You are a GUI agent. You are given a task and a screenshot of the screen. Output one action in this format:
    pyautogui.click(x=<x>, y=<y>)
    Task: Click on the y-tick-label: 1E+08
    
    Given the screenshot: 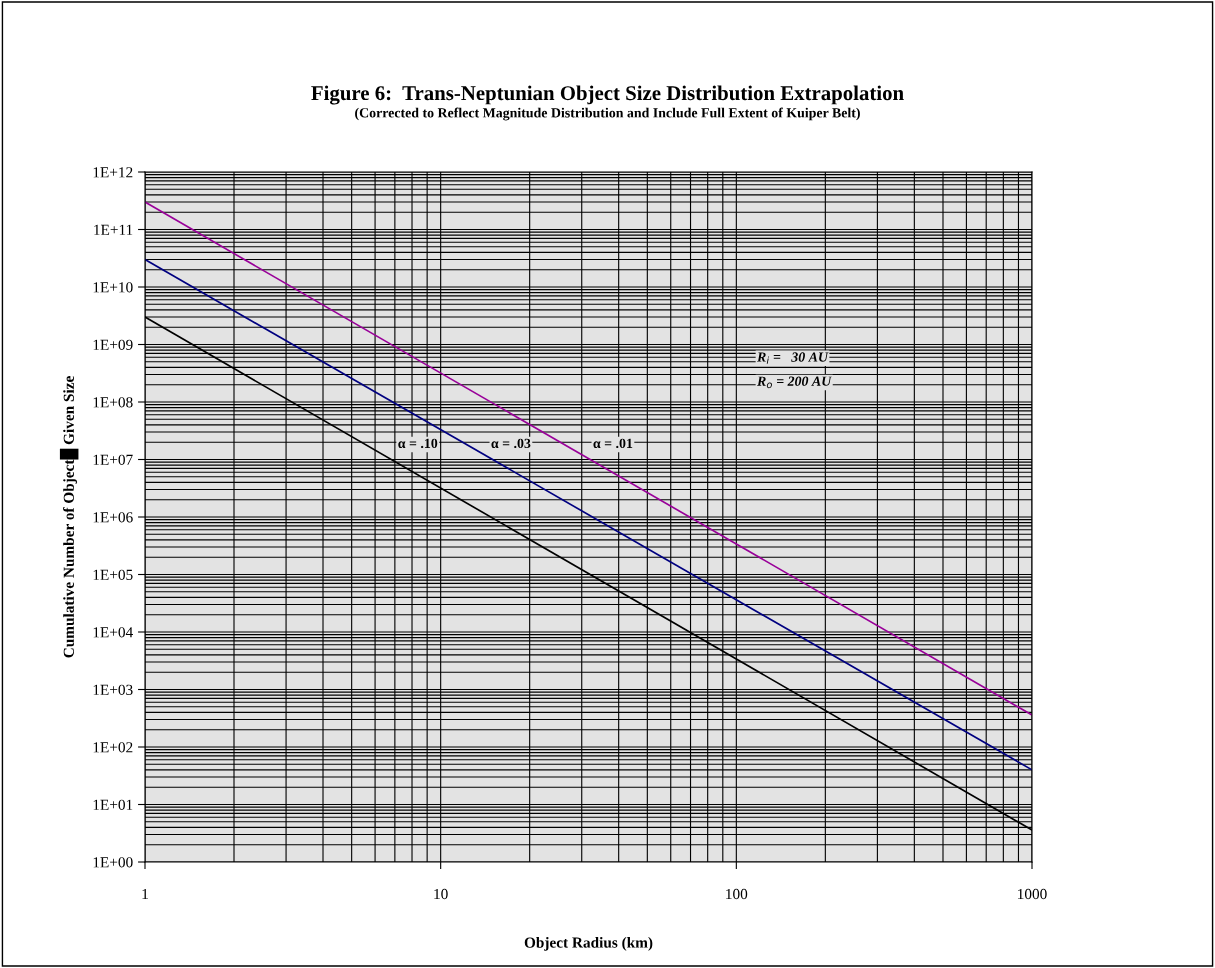 What is the action you would take?
    pyautogui.click(x=113, y=402)
    